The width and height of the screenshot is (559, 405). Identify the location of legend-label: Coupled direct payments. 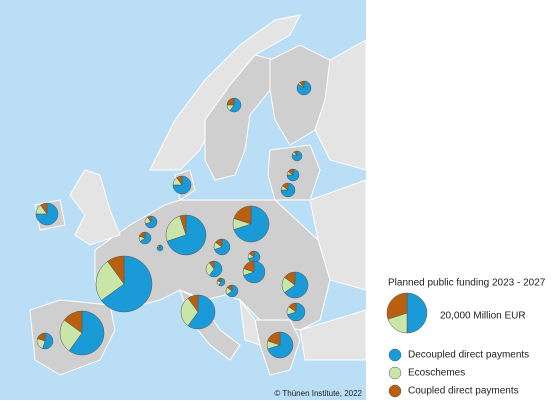
(463, 391).